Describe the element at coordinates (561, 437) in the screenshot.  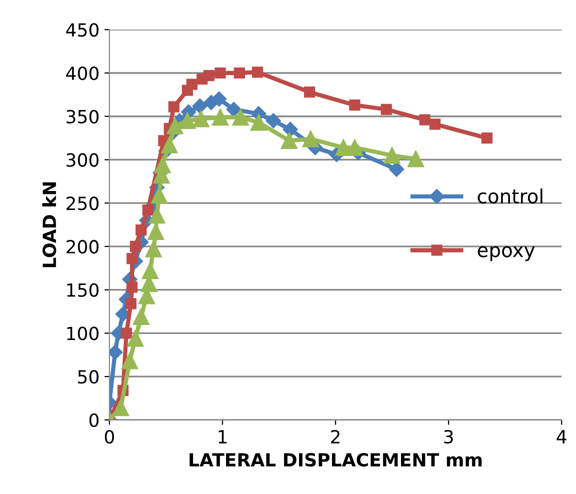
I see `x-tick-label: 4` at that location.